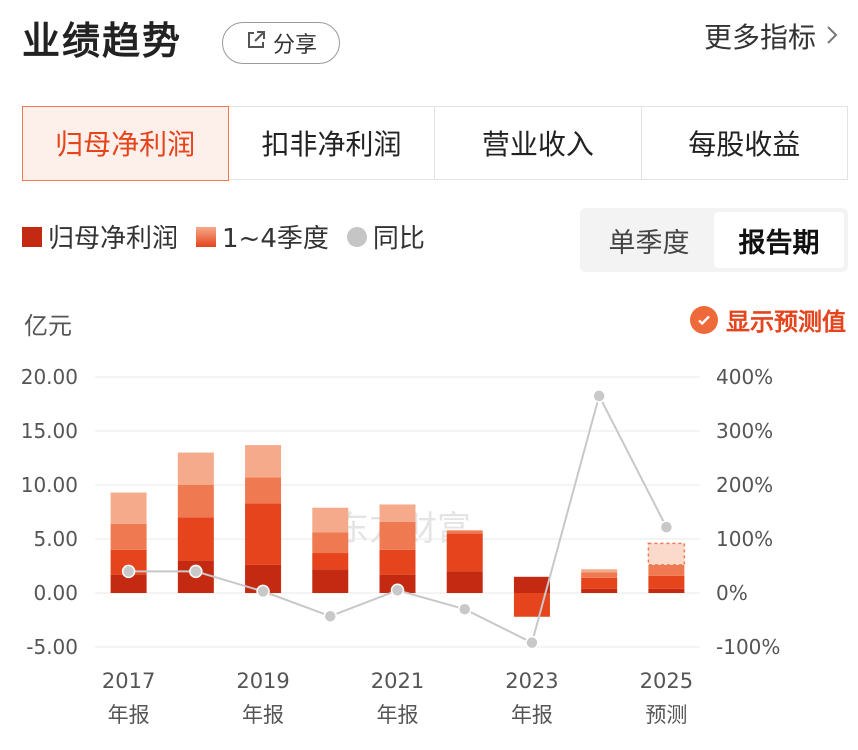  What do you see at coordinates (744, 485) in the screenshot?
I see `y-right-tick-label: 200%` at bounding box center [744, 485].